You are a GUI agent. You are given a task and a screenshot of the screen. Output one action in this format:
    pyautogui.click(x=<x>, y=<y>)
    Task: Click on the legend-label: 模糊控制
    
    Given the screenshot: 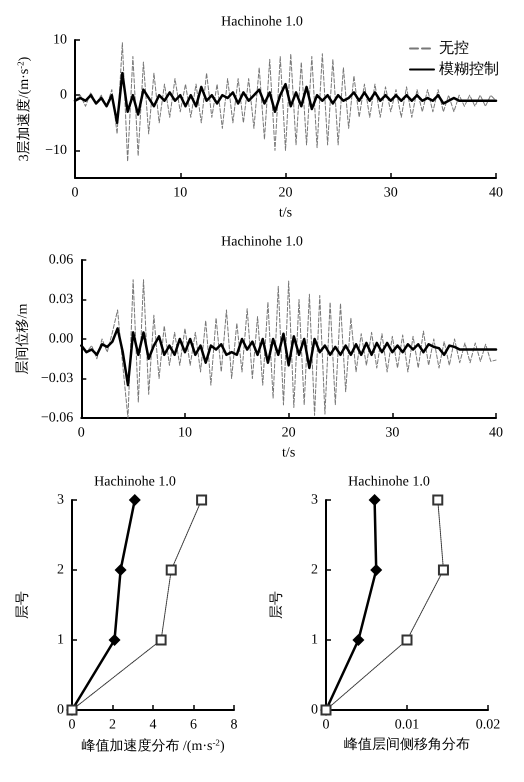 What is the action you would take?
    pyautogui.click(x=469, y=69)
    